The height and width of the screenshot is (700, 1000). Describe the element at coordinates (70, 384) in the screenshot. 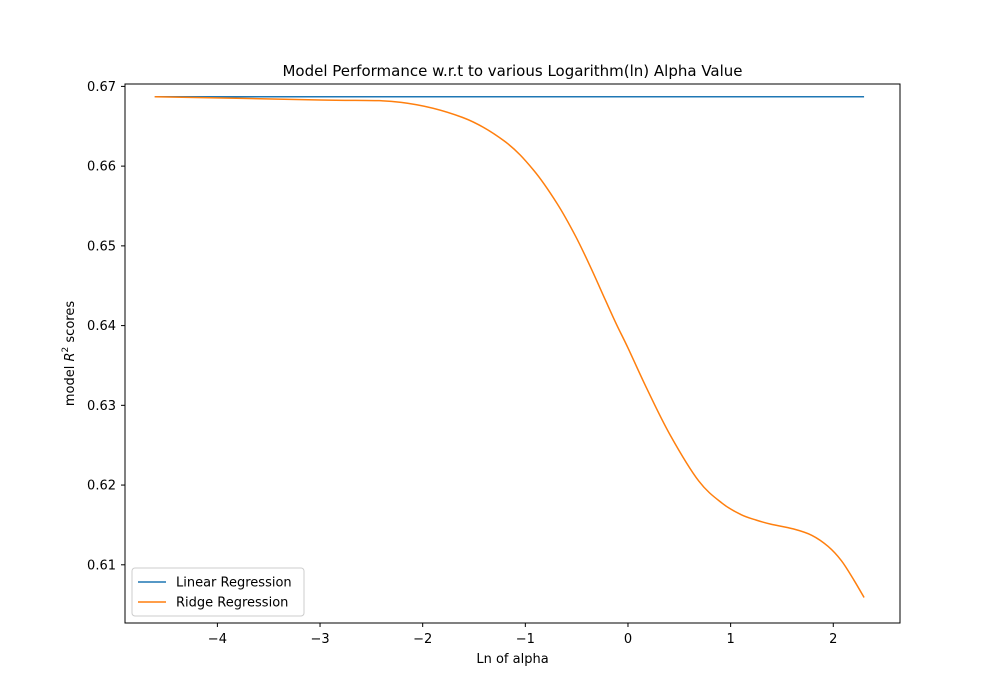

I see `y-axis-label-prefix: model` at that location.